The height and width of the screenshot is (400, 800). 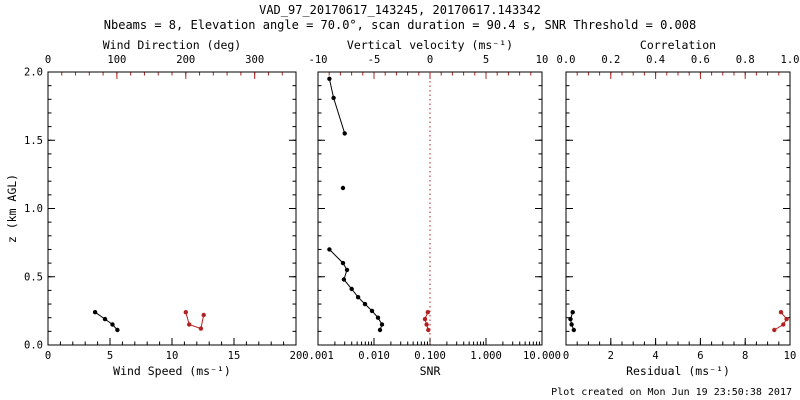 I want to click on axis-text: SNR, so click(x=430, y=371).